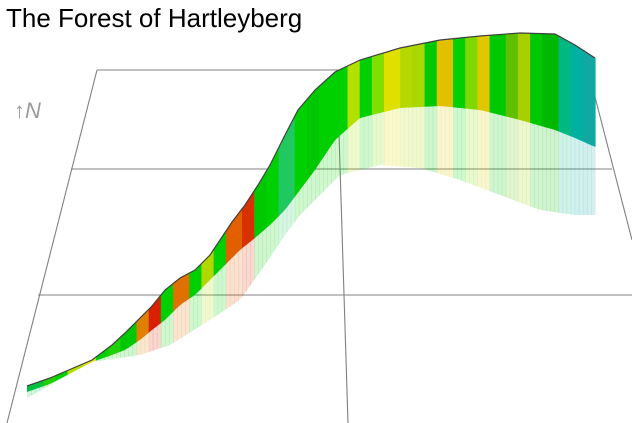 This screenshot has width=632, height=423. Describe the element at coordinates (27, 110) in the screenshot. I see `north-arrow-icon: ↑N` at that location.